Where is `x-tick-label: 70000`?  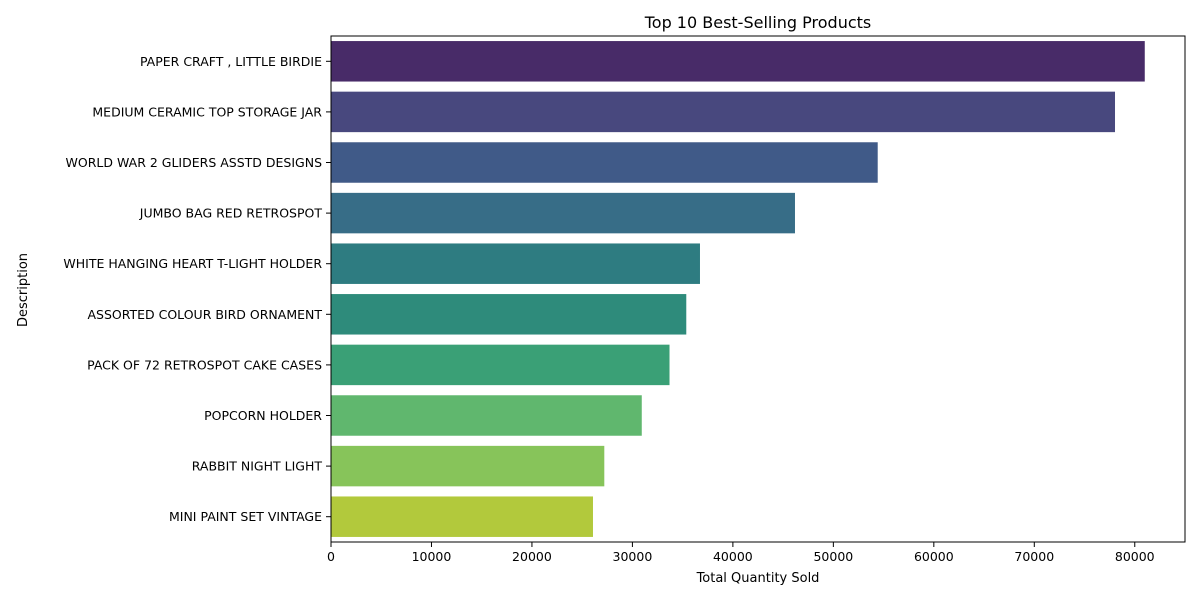
x-tick-label: 70000 is located at coordinates (1034, 556).